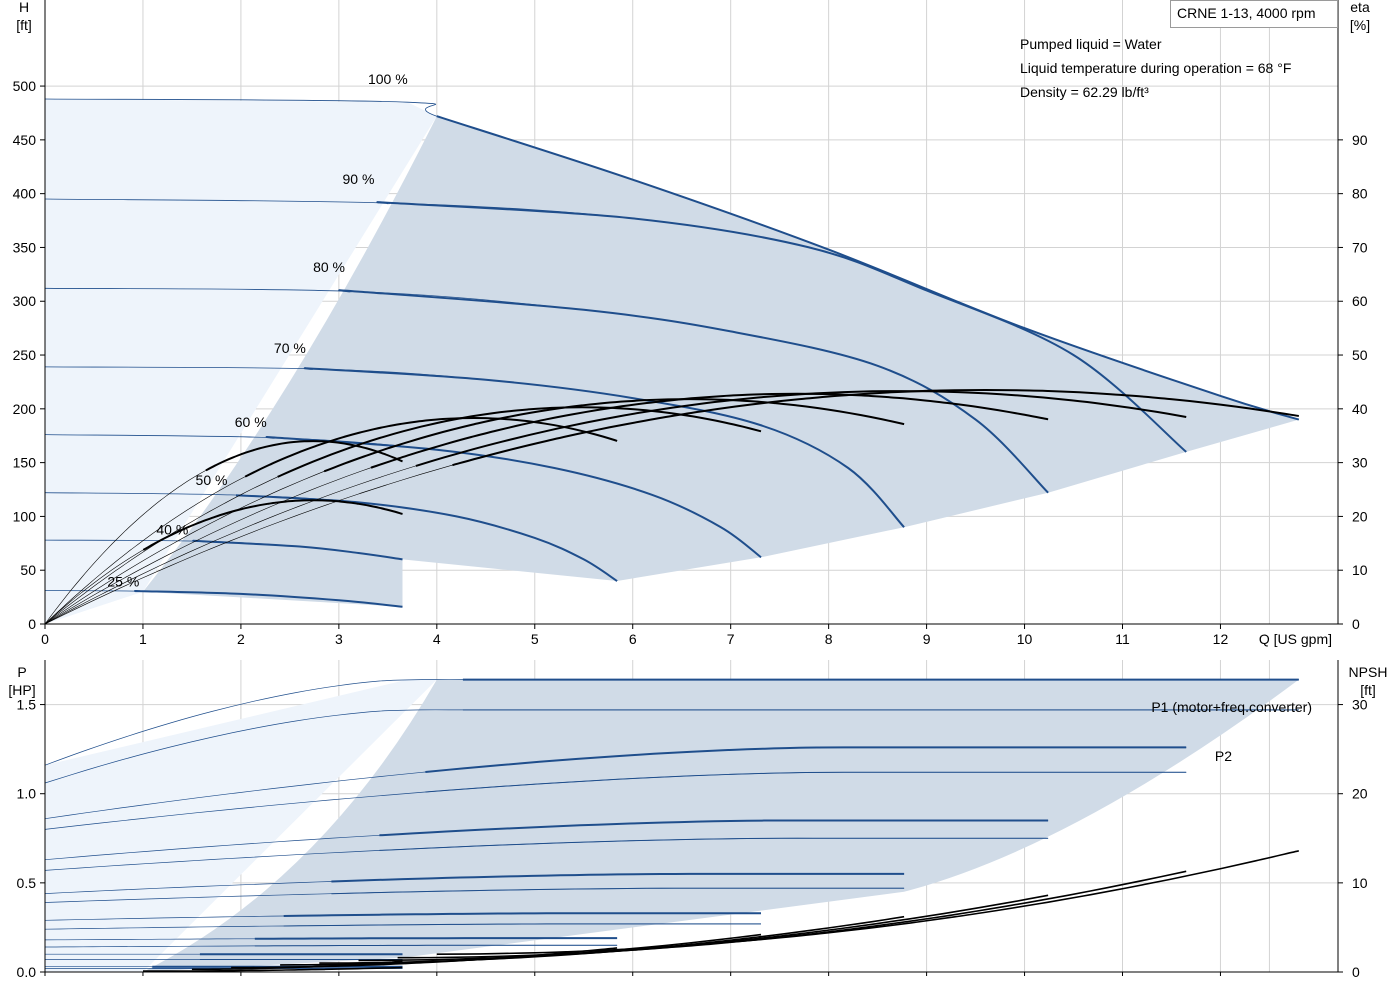  I want to click on npsh-axis-label-symbol: NPSH, so click(1368, 672).